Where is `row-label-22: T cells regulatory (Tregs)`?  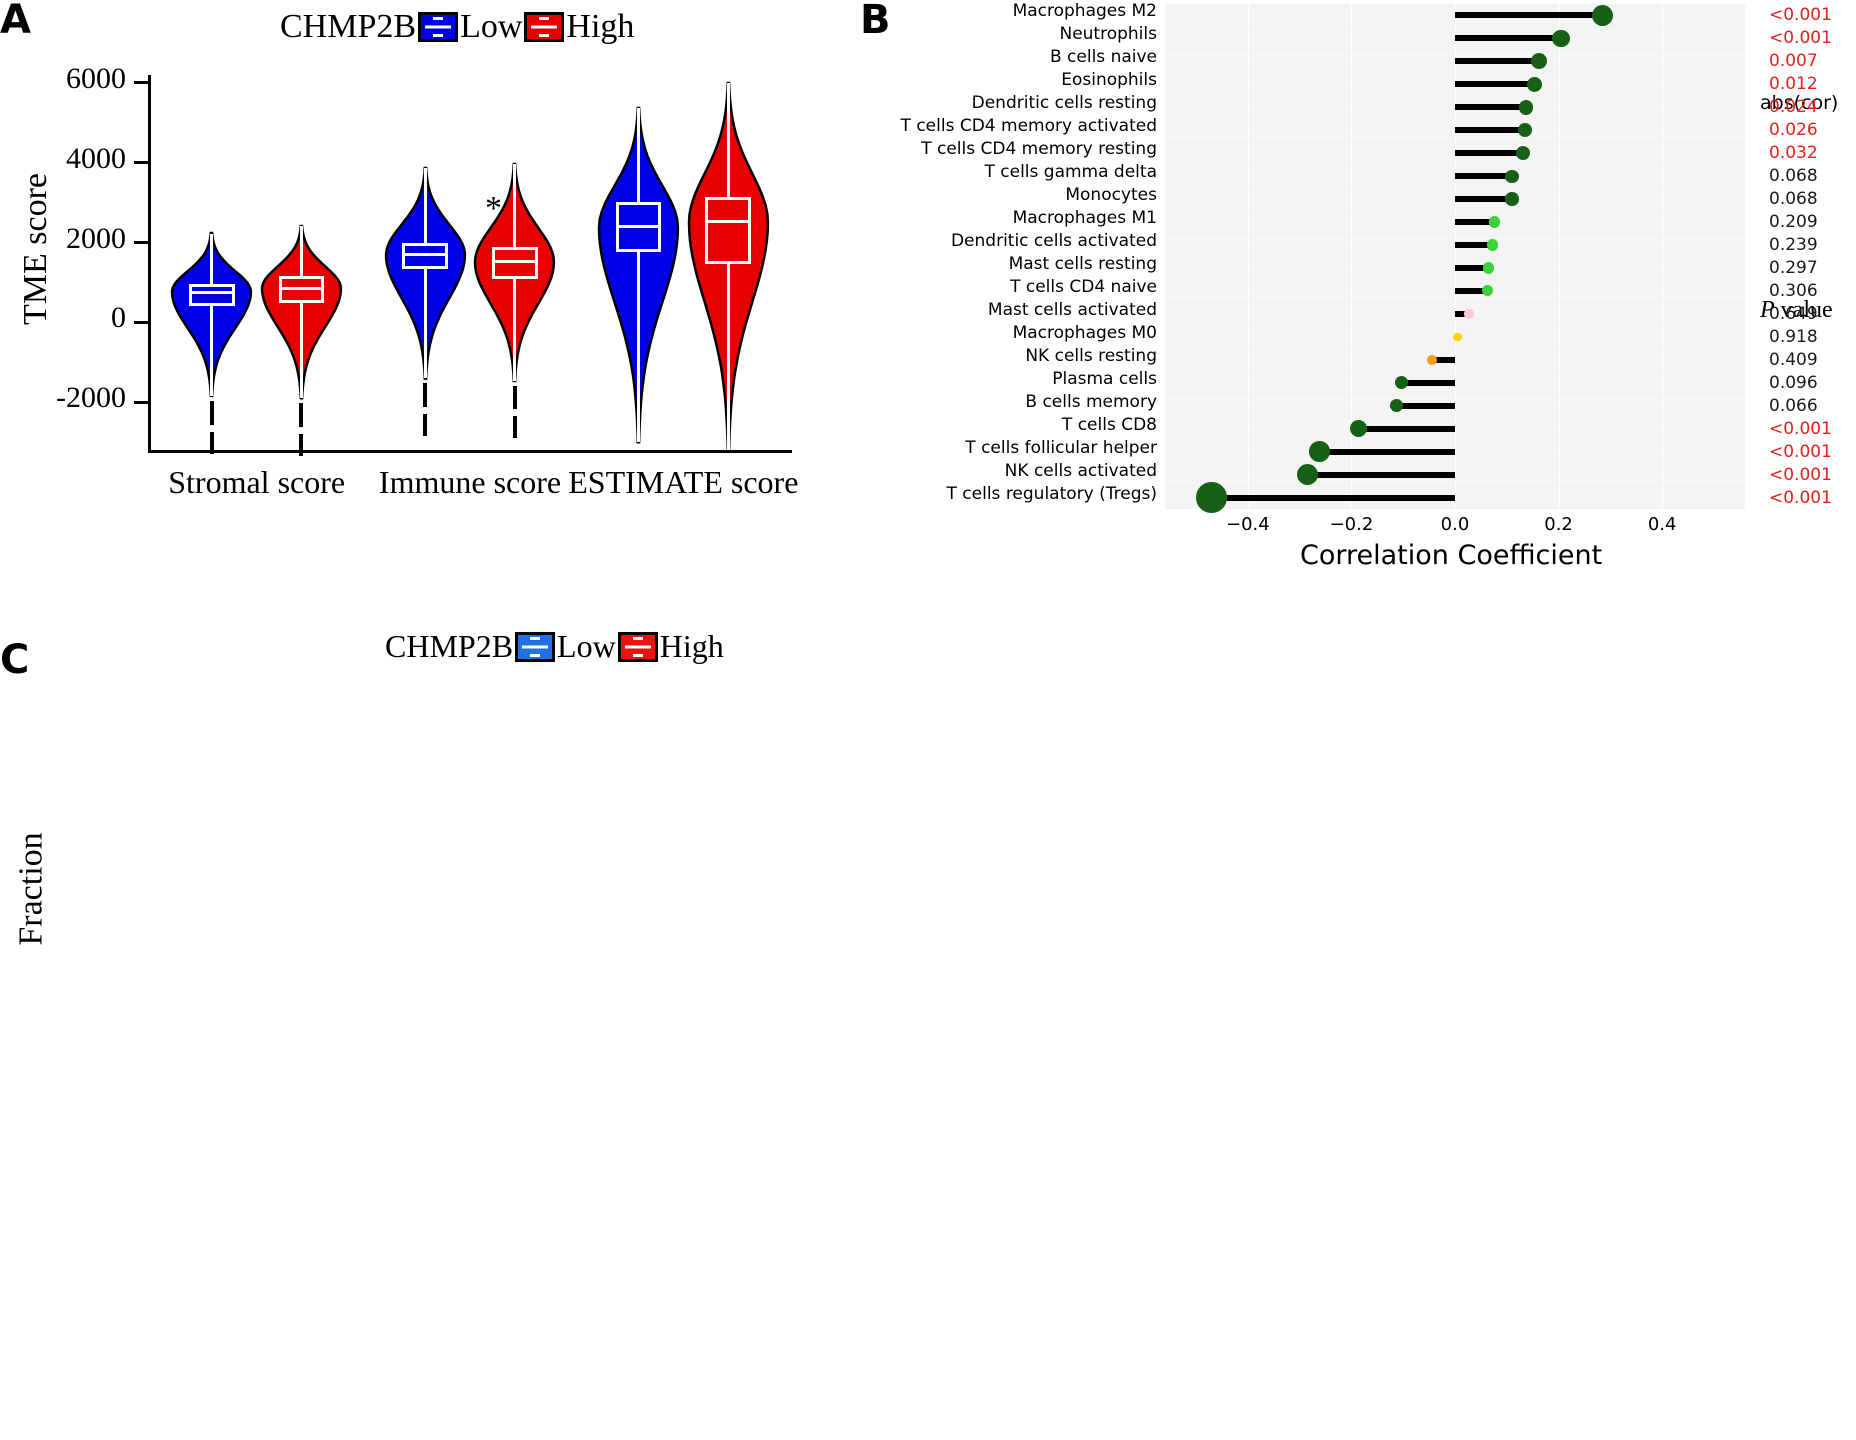 row-label-22: T cells regulatory (Tregs) is located at coordinates (1051, 493).